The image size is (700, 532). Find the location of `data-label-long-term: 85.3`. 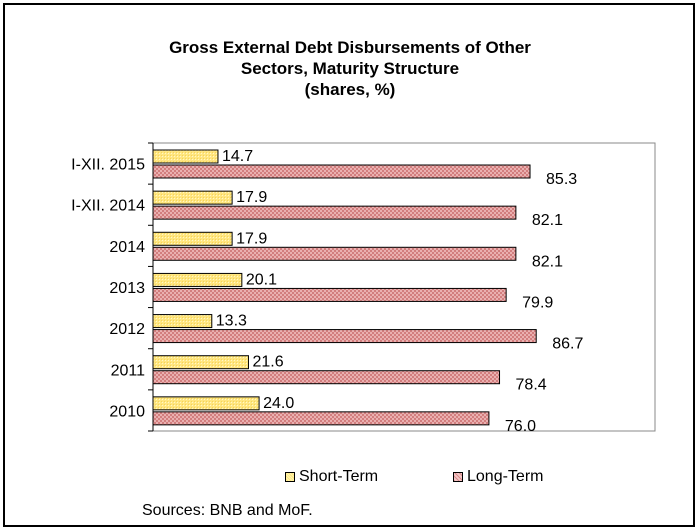

data-label-long-term: 85.3 is located at coordinates (561, 179).